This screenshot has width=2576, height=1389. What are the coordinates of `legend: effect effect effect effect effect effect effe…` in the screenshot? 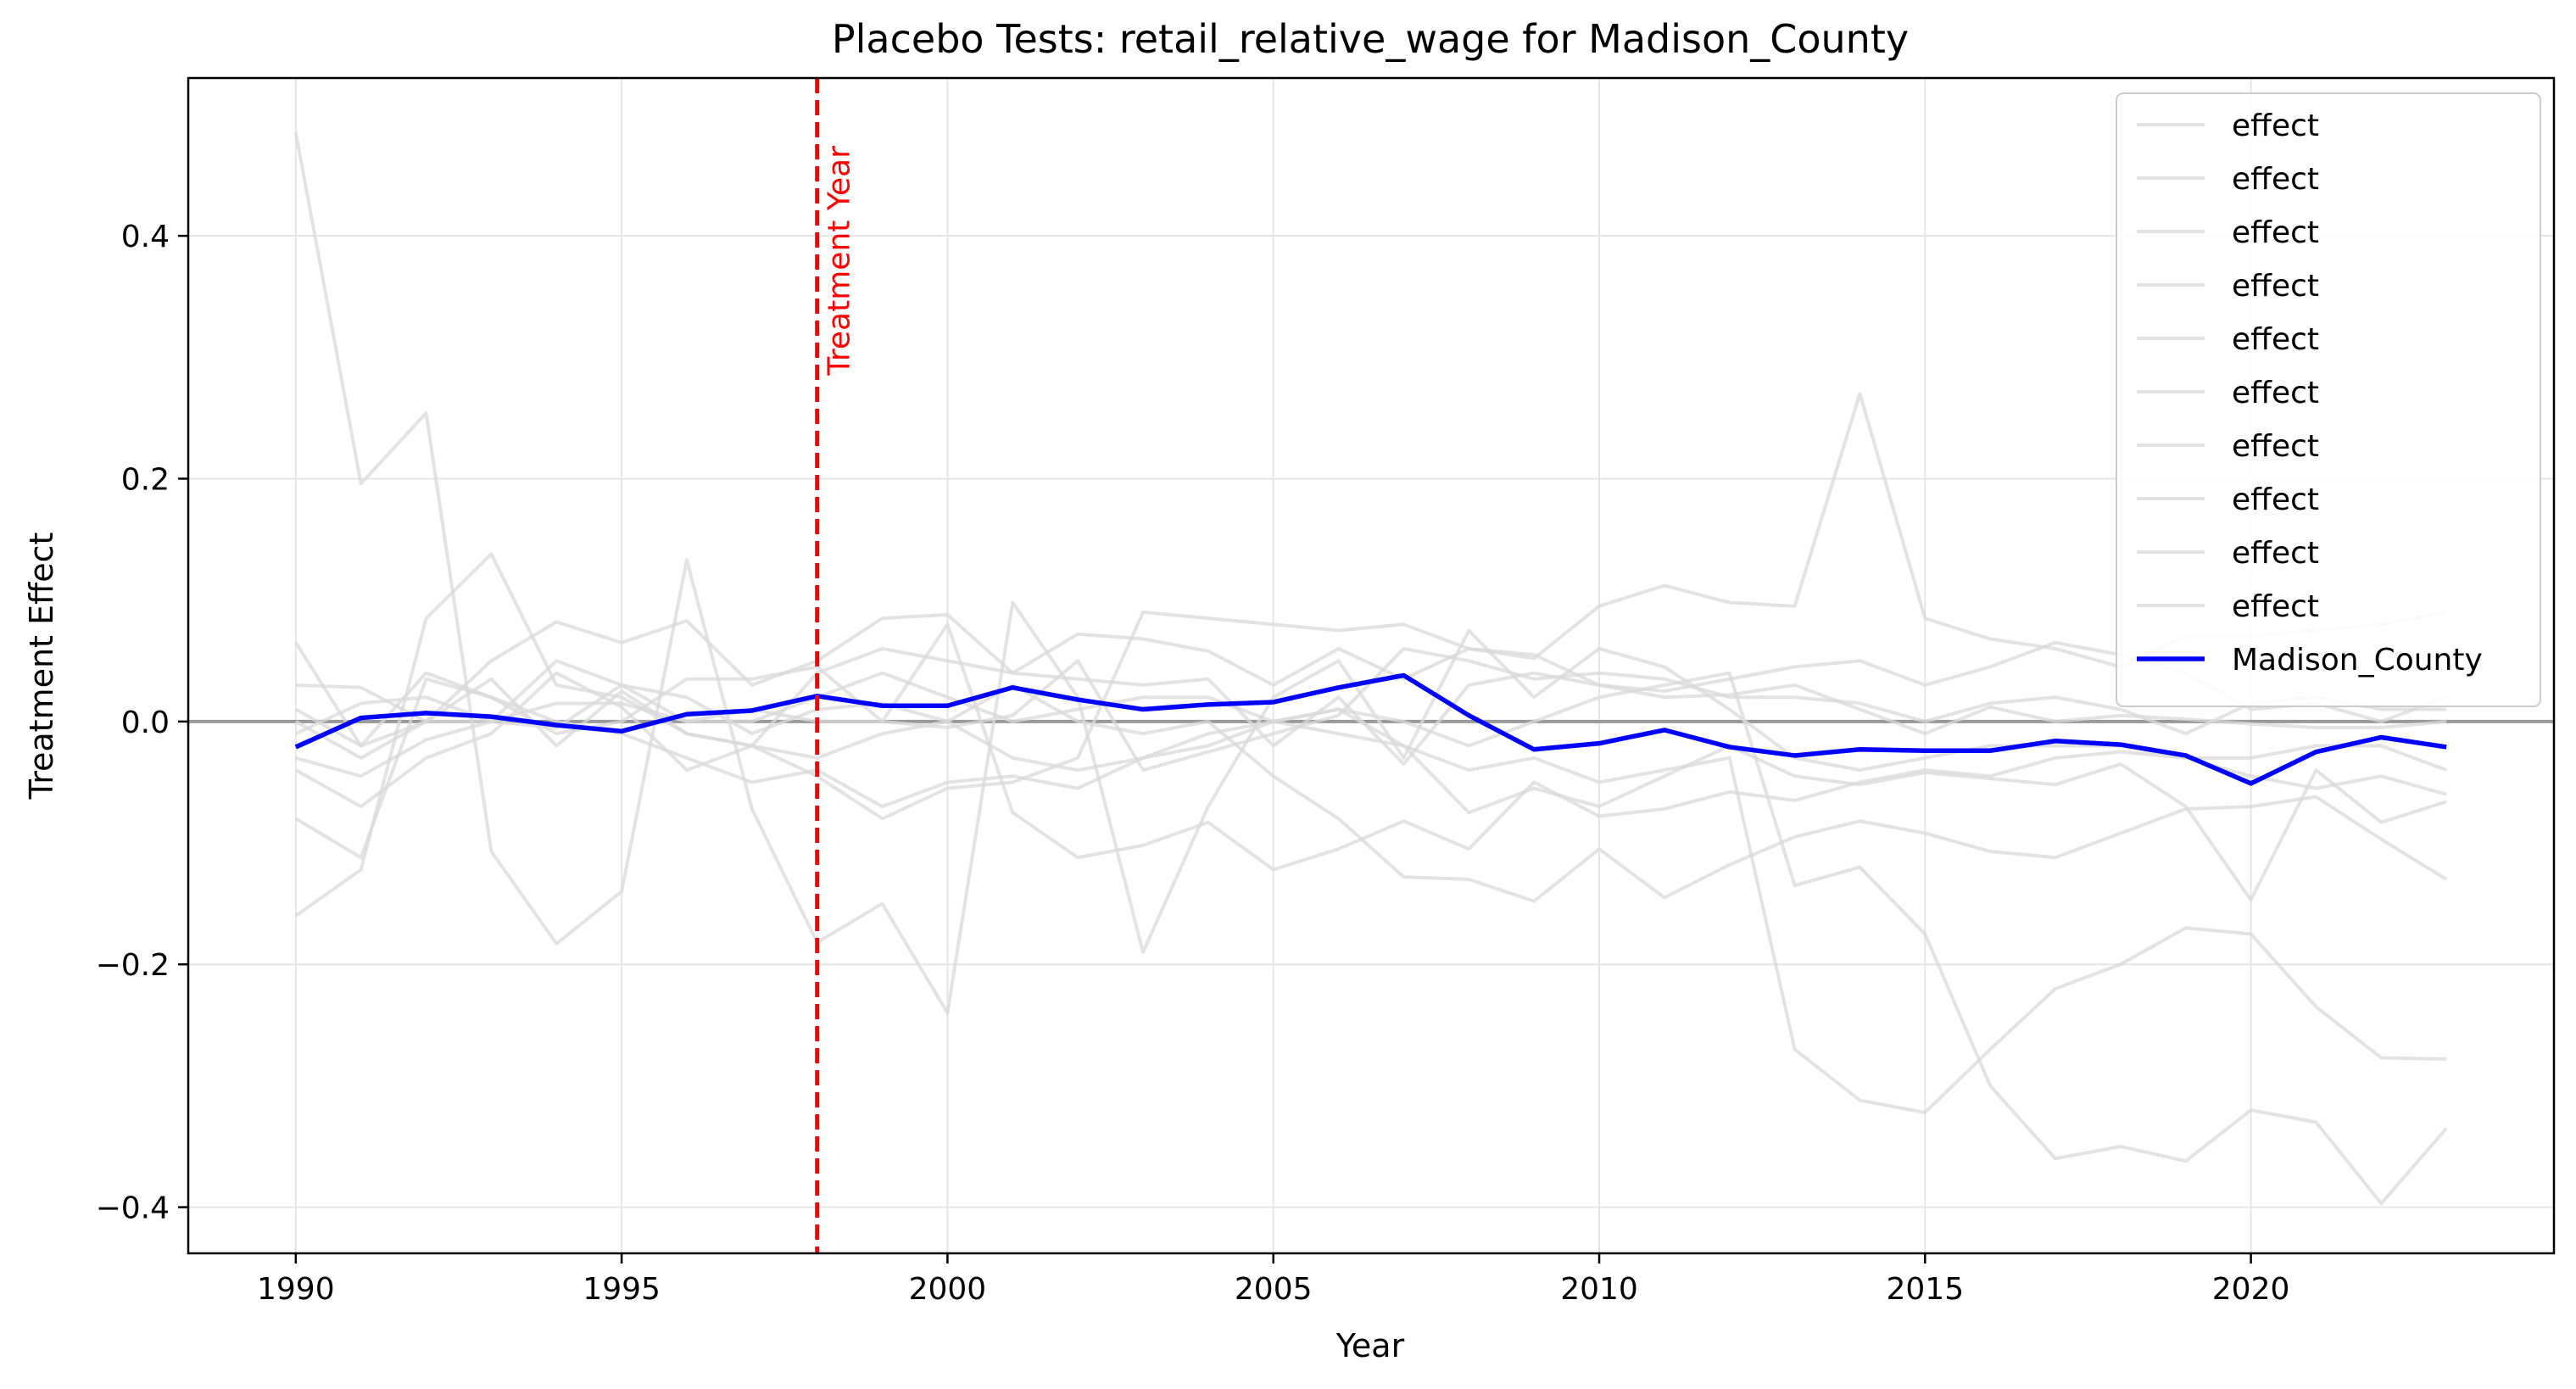 It's located at (2328, 399).